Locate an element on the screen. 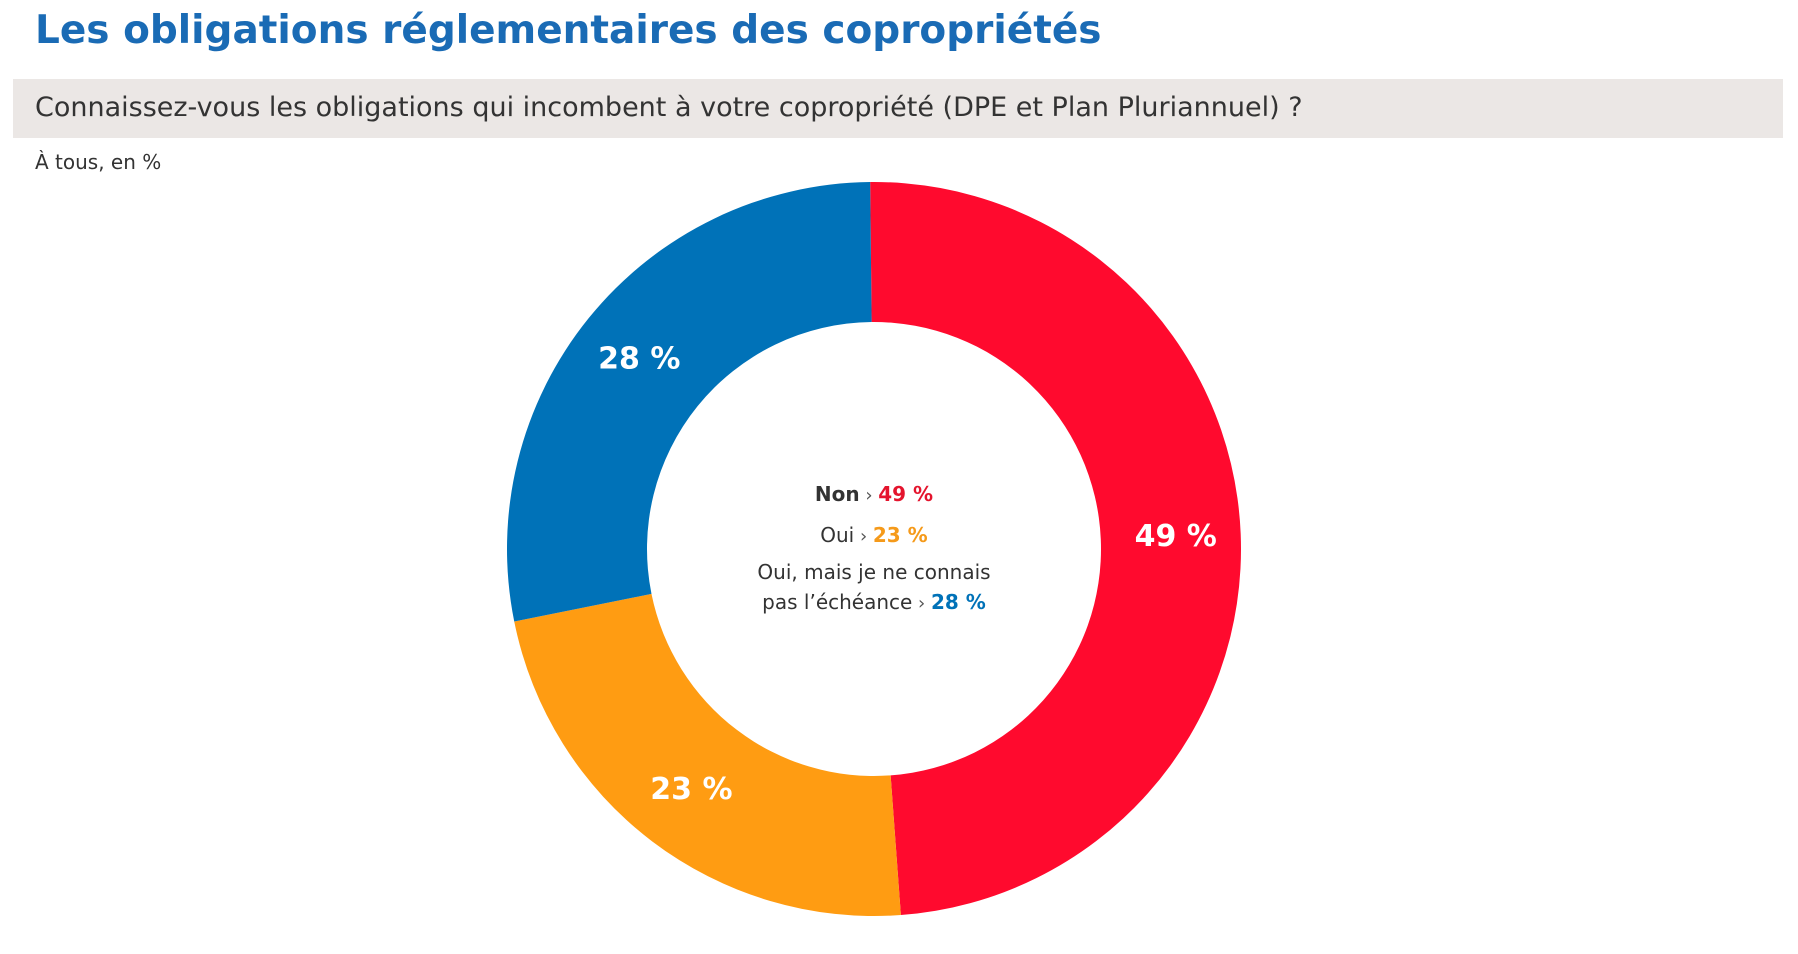 The height and width of the screenshot is (954, 1798). legend-item-oui-mais-line1: Oui, mais je ne connais is located at coordinates (873, 572).